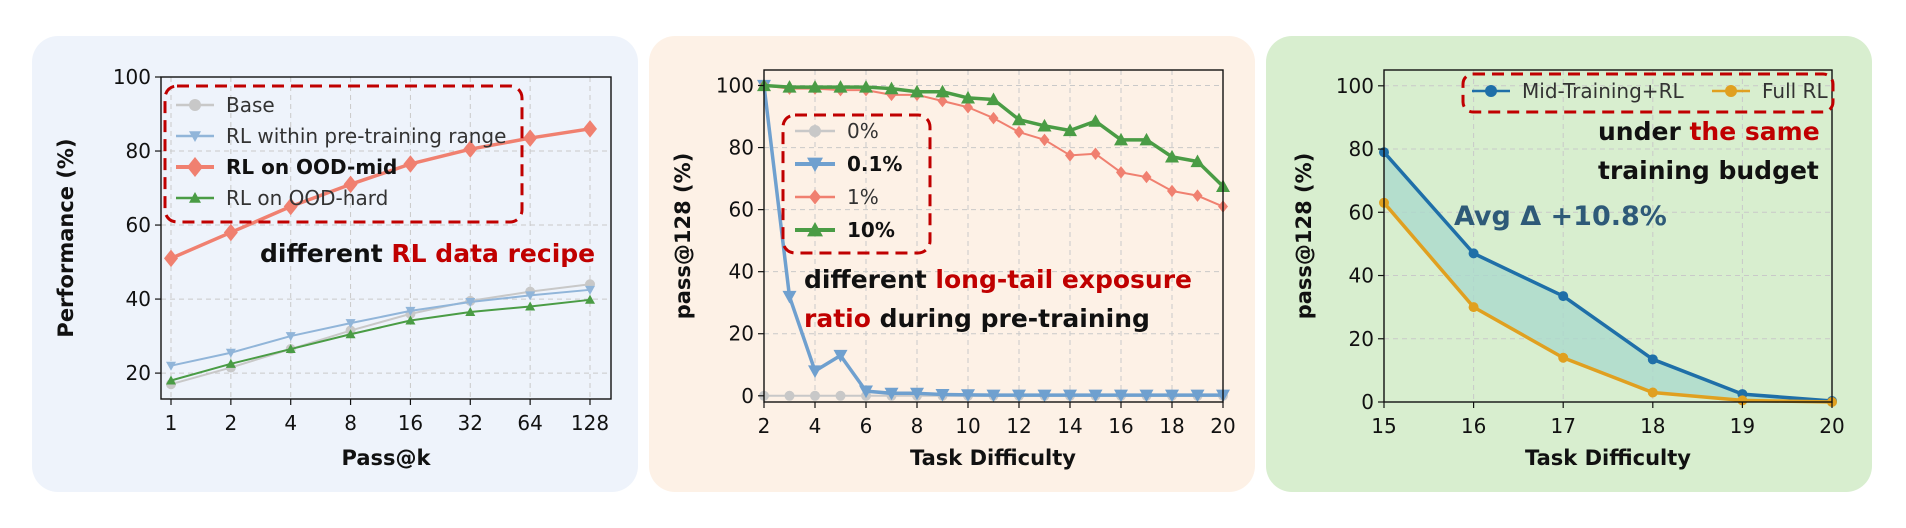 This screenshot has height=528, width=1906. Describe the element at coordinates (848, 180) in the screenshot. I see `p2-legend: 0% 0.1% 1% 10%` at that location.